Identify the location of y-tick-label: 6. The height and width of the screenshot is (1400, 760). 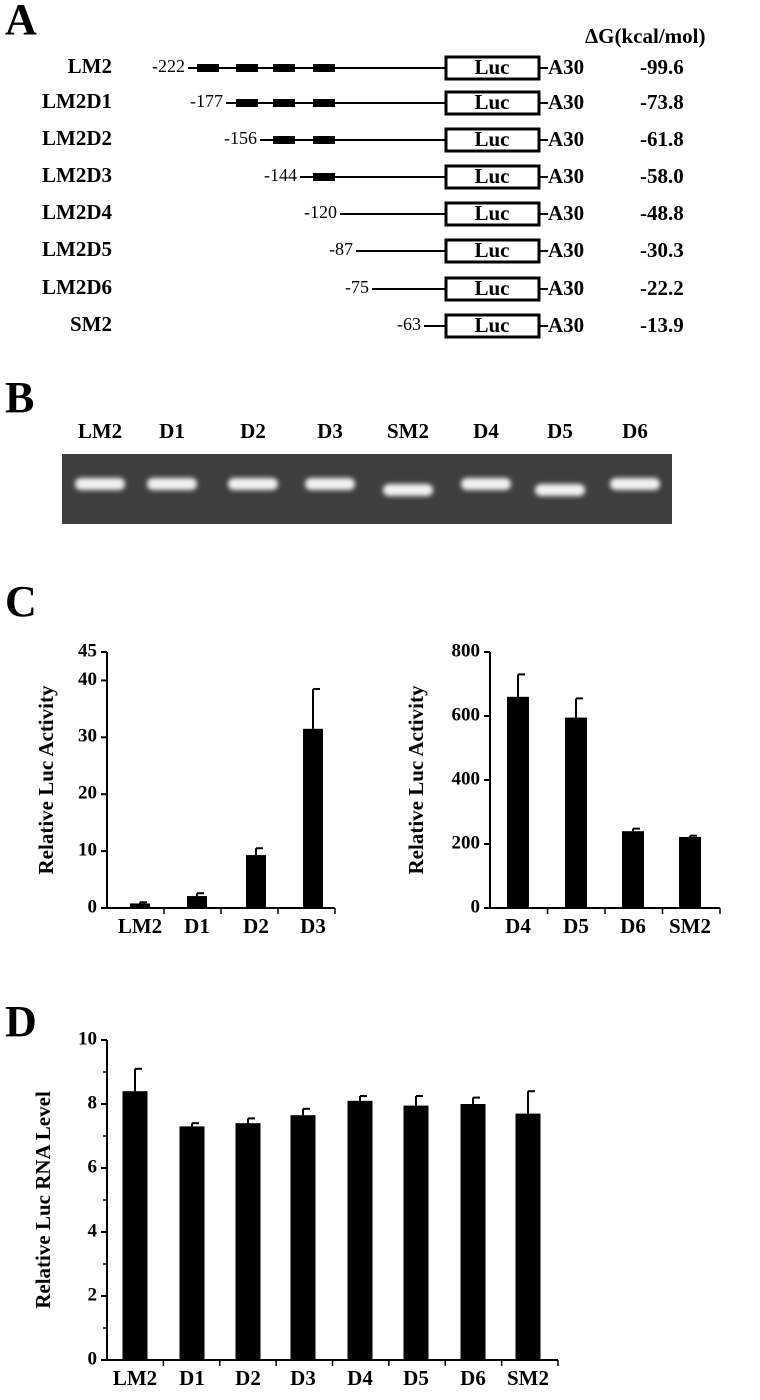
(93, 1166).